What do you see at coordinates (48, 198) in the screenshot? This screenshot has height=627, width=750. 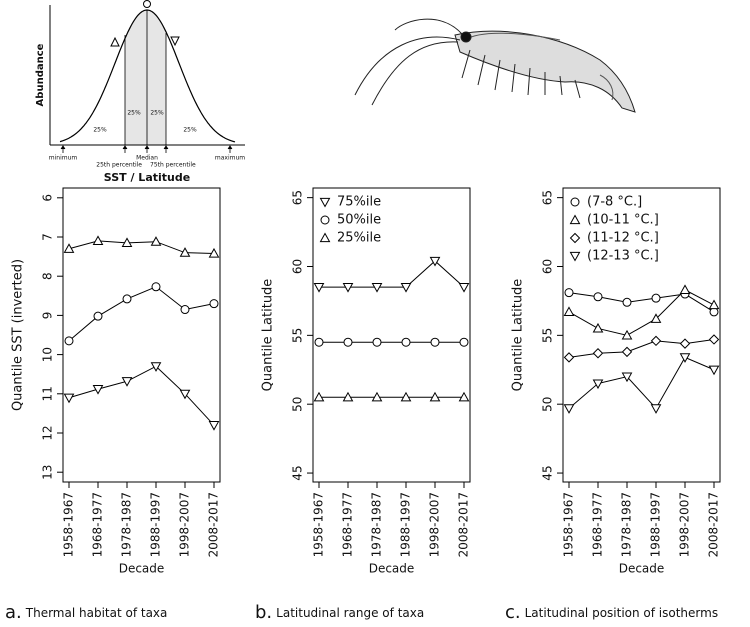 I see `y-tick-label: 6` at bounding box center [48, 198].